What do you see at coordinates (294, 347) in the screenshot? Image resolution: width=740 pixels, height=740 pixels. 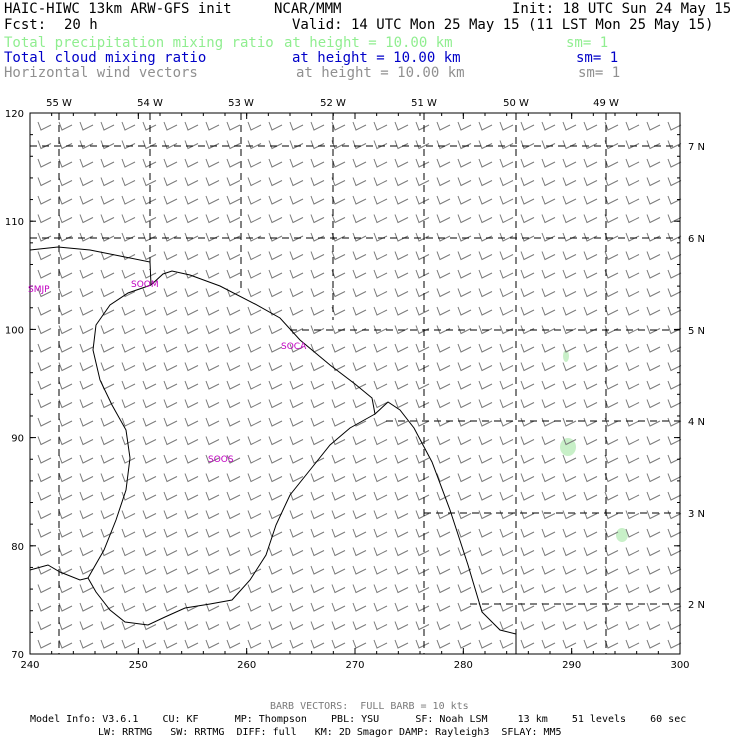 I see `station-label: SOCA` at bounding box center [294, 347].